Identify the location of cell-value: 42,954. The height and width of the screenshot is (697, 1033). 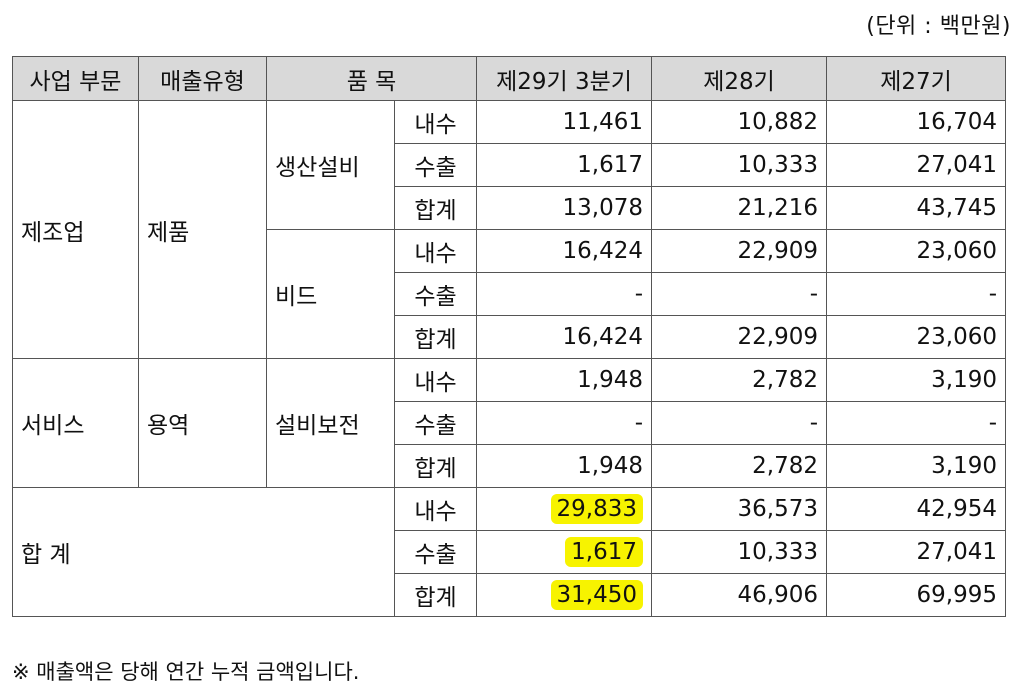
(916, 509).